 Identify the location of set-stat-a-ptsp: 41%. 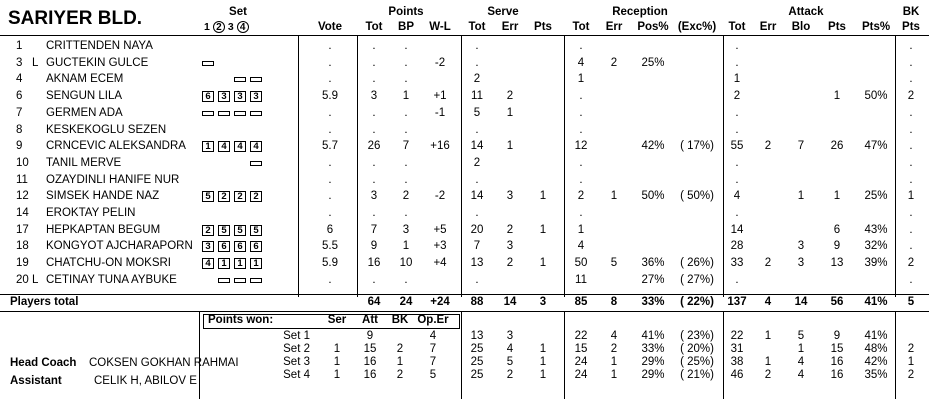
(876, 336).